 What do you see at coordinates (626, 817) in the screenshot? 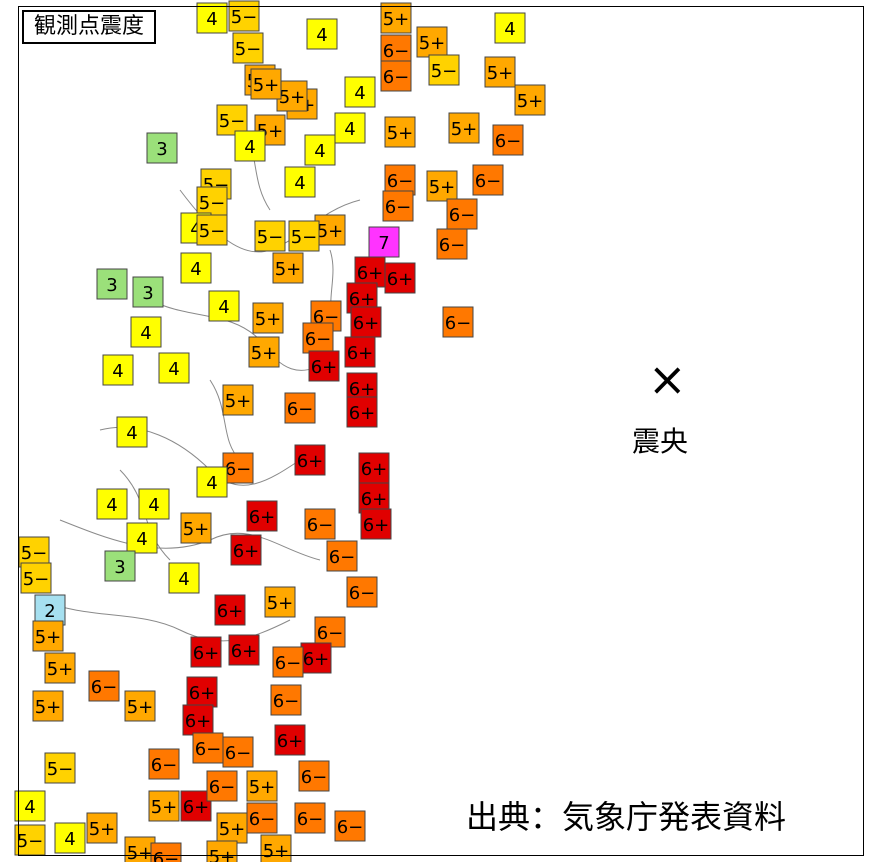
I see `source-credit: 出典：気象庁発表資料` at bounding box center [626, 817].